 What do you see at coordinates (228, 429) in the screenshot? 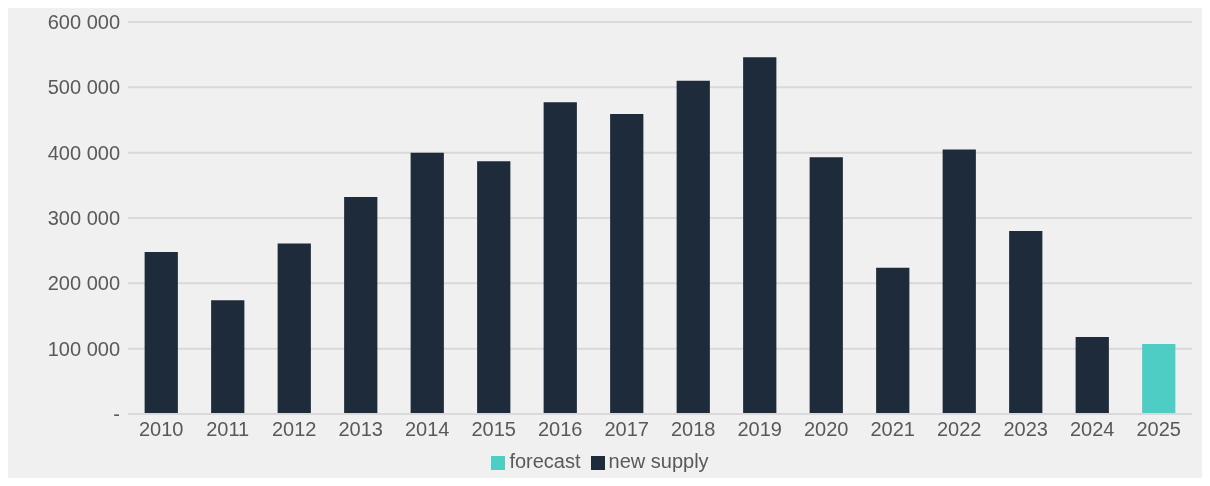
I see `x-tick-label: 2011` at bounding box center [228, 429].